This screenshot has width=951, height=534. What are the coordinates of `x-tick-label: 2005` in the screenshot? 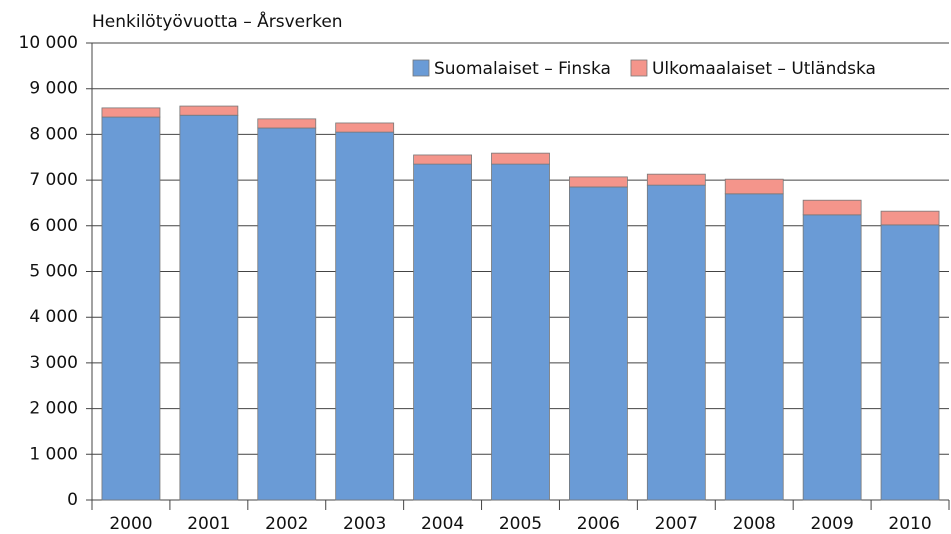 It's located at (520, 524).